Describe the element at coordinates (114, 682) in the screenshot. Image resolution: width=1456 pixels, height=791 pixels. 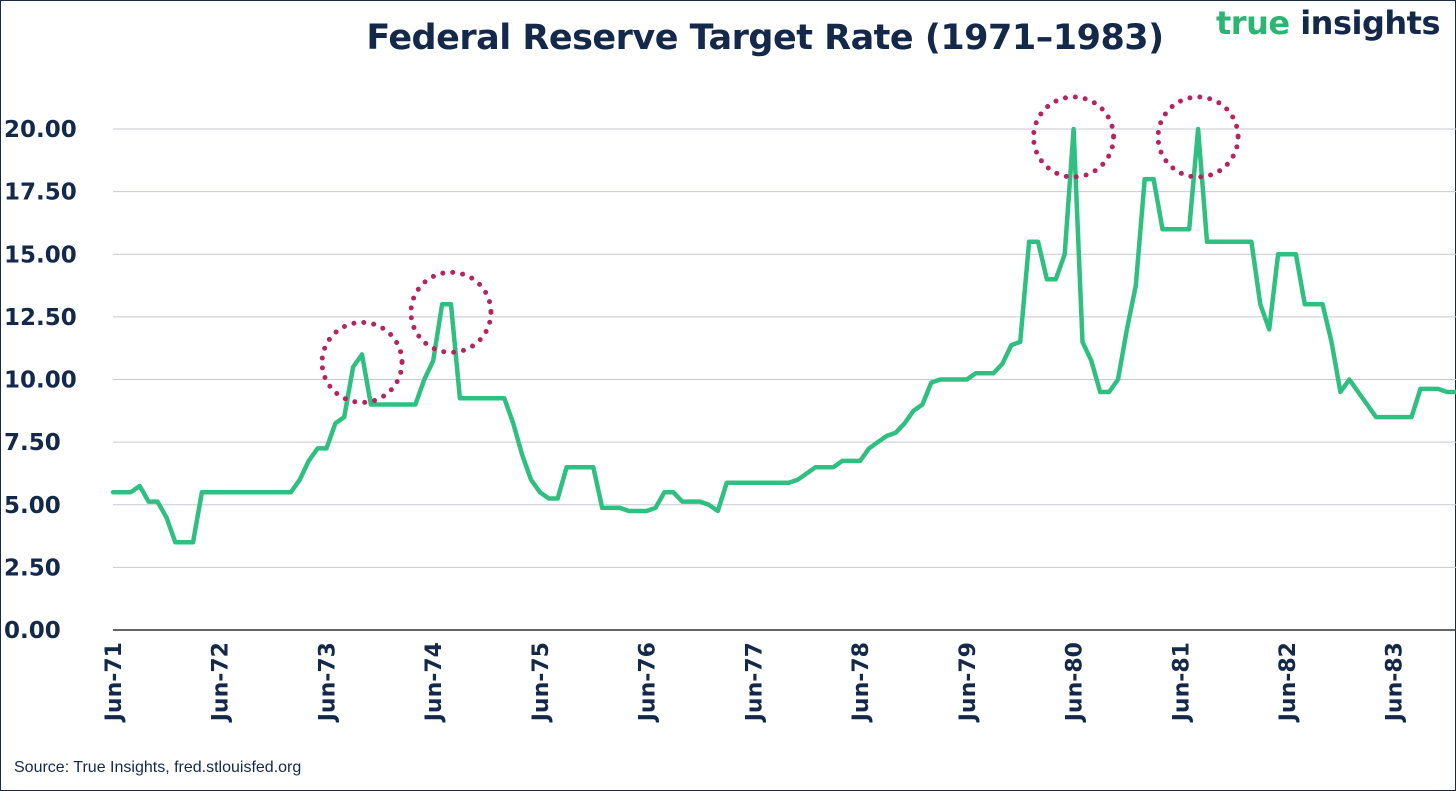
I see `x-tick-label: Jun-71` at that location.